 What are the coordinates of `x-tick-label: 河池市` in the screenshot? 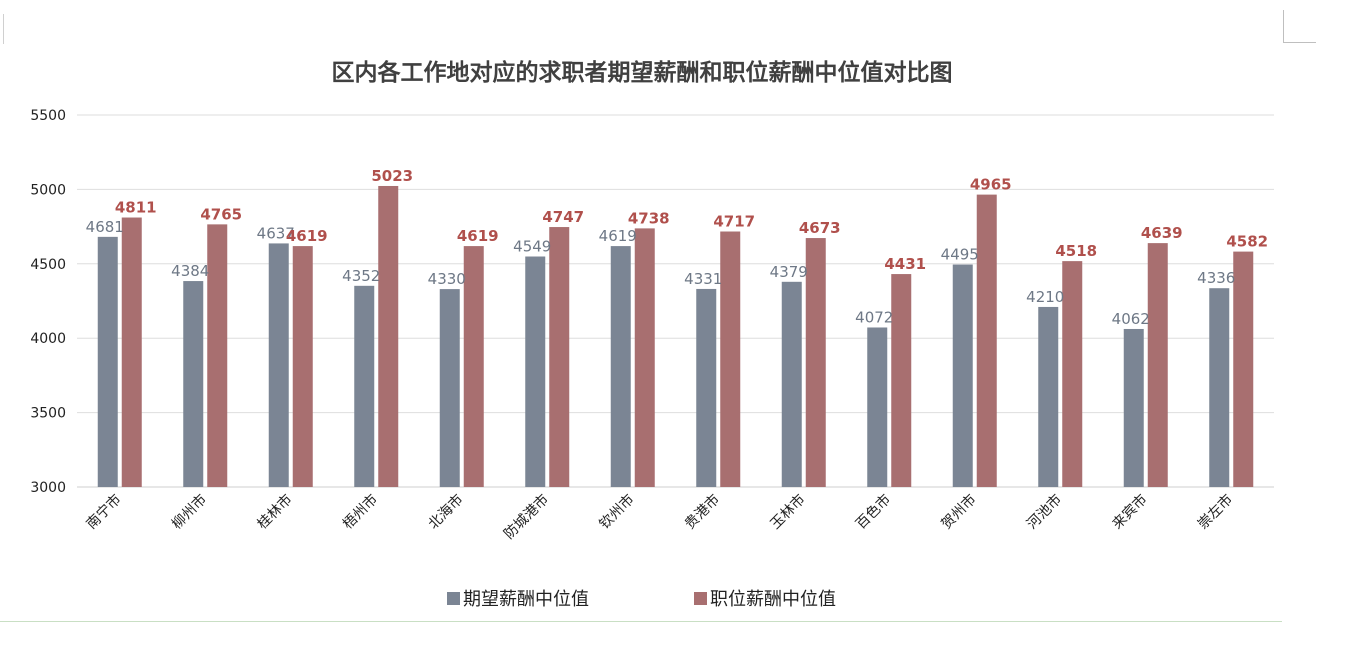 It's located at (1044, 512).